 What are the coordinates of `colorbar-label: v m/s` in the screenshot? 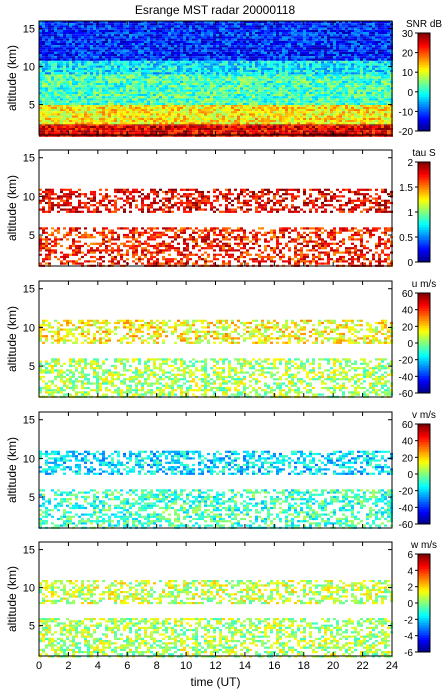 It's located at (424, 415).